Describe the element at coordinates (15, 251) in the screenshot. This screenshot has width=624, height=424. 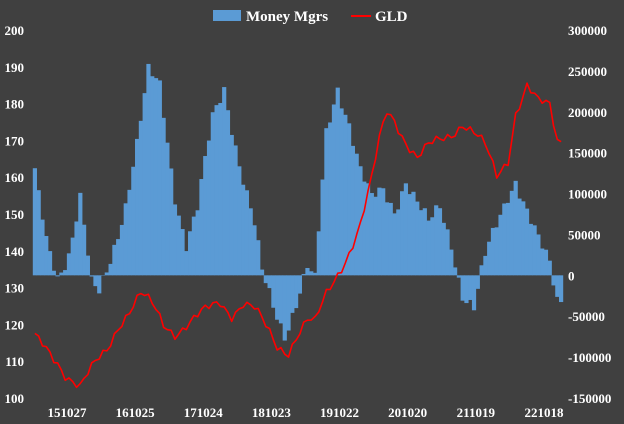
I see `left-tick-label: 140` at that location.